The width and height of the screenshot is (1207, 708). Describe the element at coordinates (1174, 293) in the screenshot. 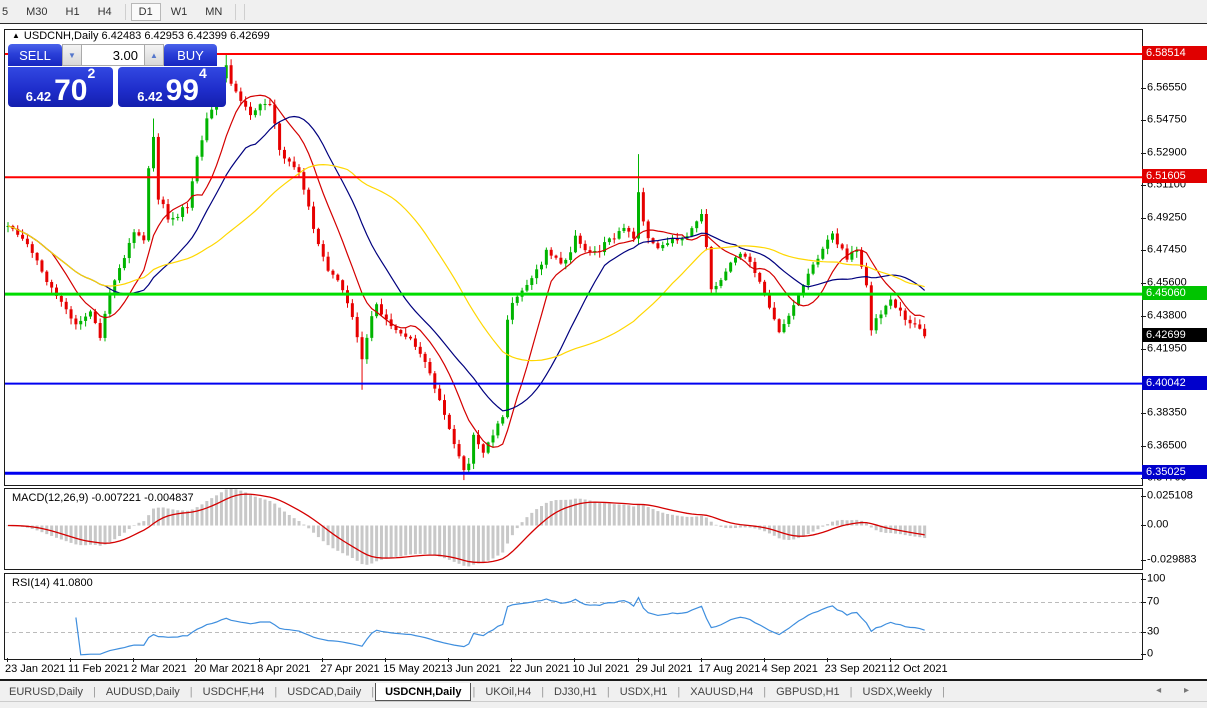

I see `price-level-badge: 6.45060` at that location.